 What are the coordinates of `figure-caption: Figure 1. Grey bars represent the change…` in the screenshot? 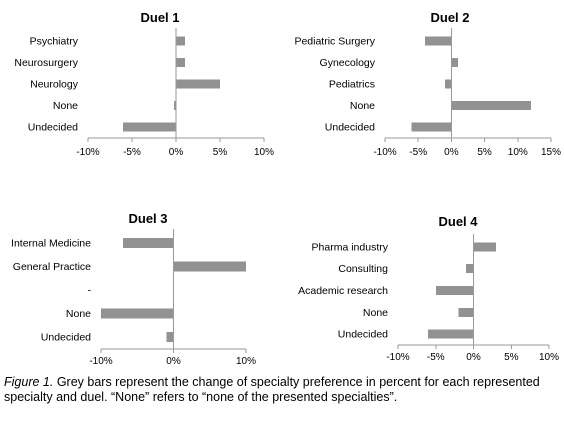 It's located at (282, 390).